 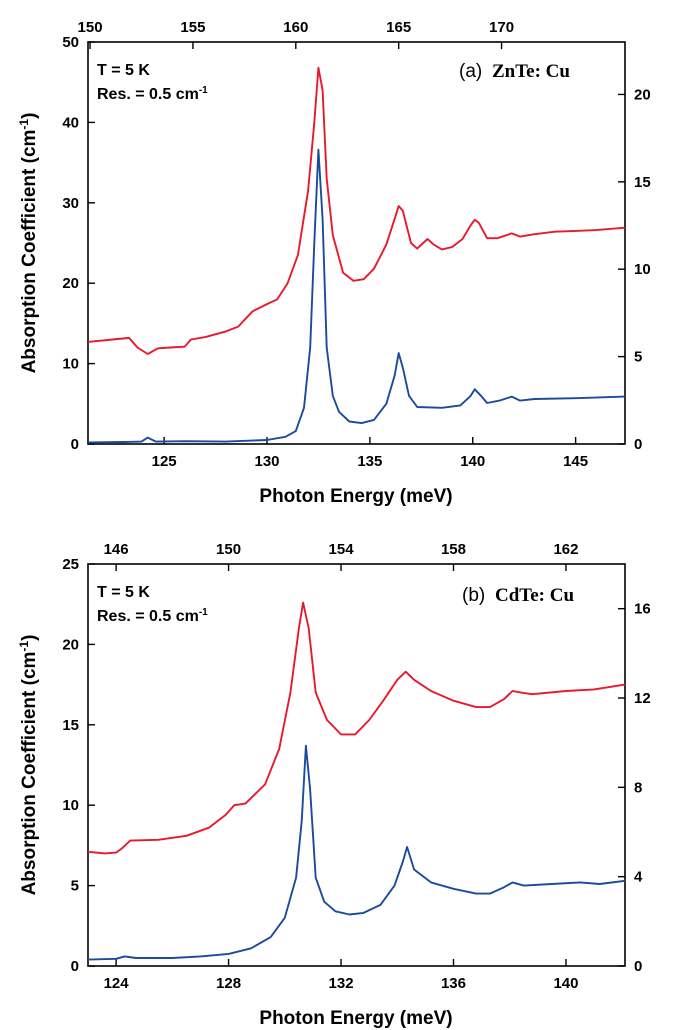 I want to click on bottom-tick-label: 124, so click(x=117, y=983).